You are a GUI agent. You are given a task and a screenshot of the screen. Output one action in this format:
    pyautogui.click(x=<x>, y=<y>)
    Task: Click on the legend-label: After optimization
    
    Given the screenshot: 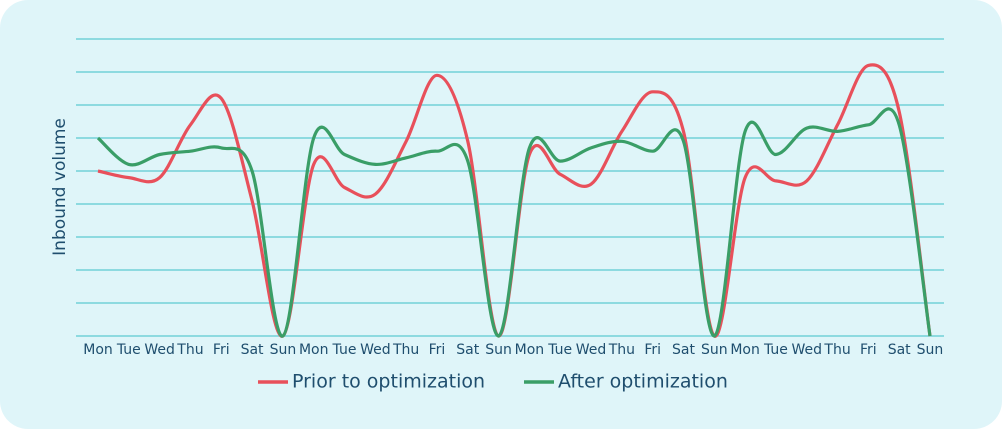 What is the action you would take?
    pyautogui.click(x=643, y=382)
    